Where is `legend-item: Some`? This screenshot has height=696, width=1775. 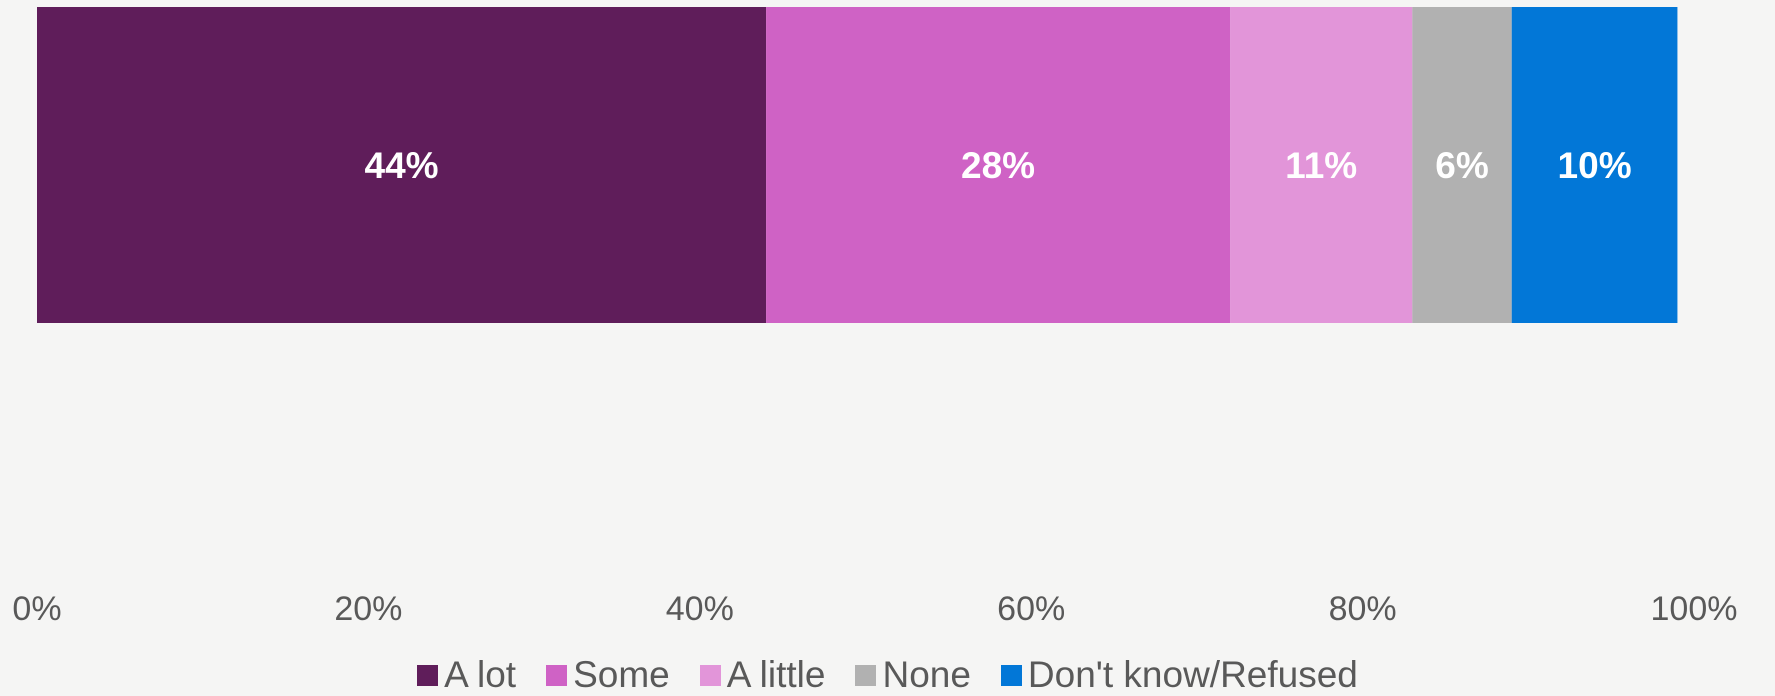
legend-item: Some is located at coordinates (608, 675).